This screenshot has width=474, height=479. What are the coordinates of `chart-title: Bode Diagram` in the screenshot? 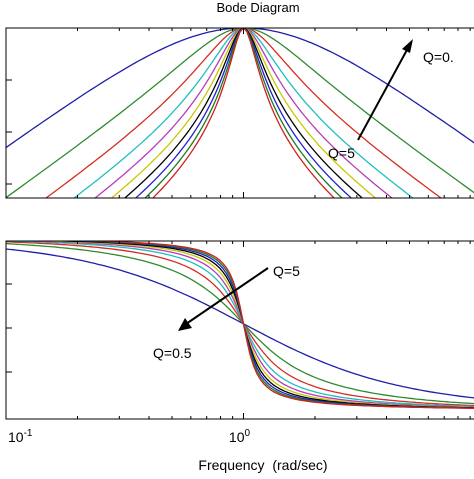 It's located at (257, 7).